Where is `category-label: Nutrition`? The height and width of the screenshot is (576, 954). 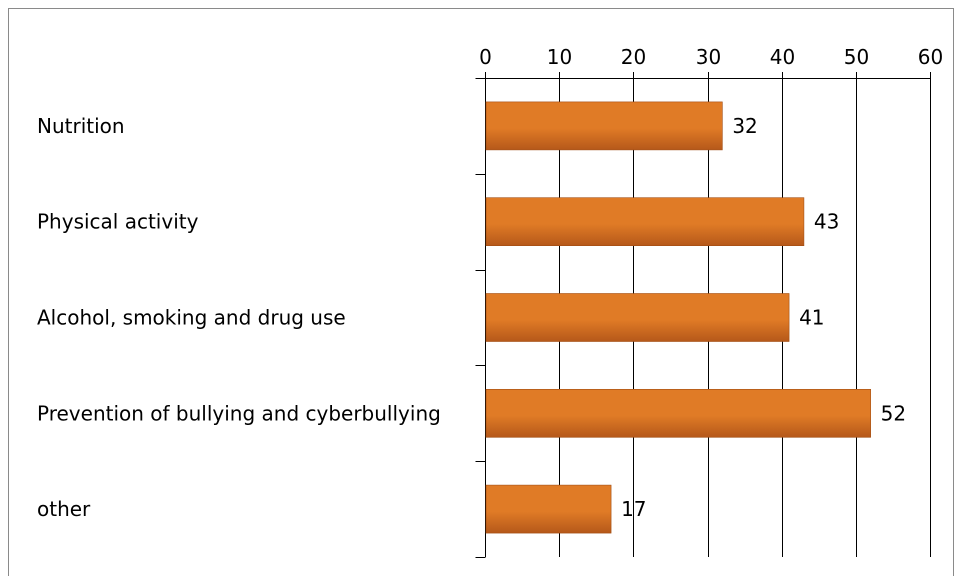 category-label: Nutrition is located at coordinates (81, 126).